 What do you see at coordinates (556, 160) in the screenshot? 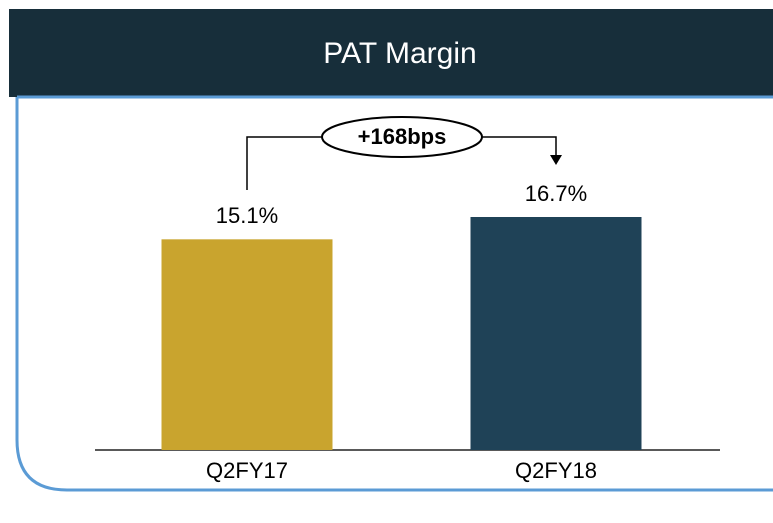
I see `arrow-head` at bounding box center [556, 160].